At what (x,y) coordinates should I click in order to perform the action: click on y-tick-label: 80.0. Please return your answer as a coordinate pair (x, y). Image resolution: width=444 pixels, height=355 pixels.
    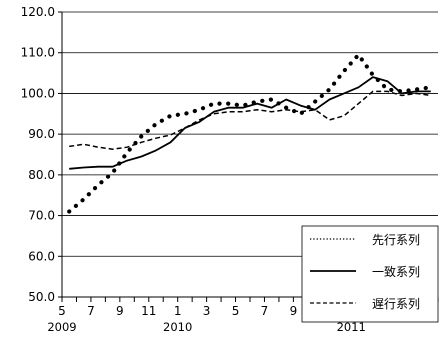
    Looking at the image, I should click on (41, 175).